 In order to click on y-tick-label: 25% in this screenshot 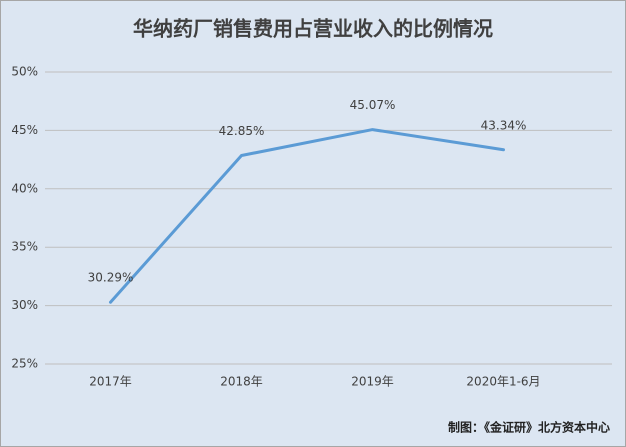, I will do `click(24, 364)`.